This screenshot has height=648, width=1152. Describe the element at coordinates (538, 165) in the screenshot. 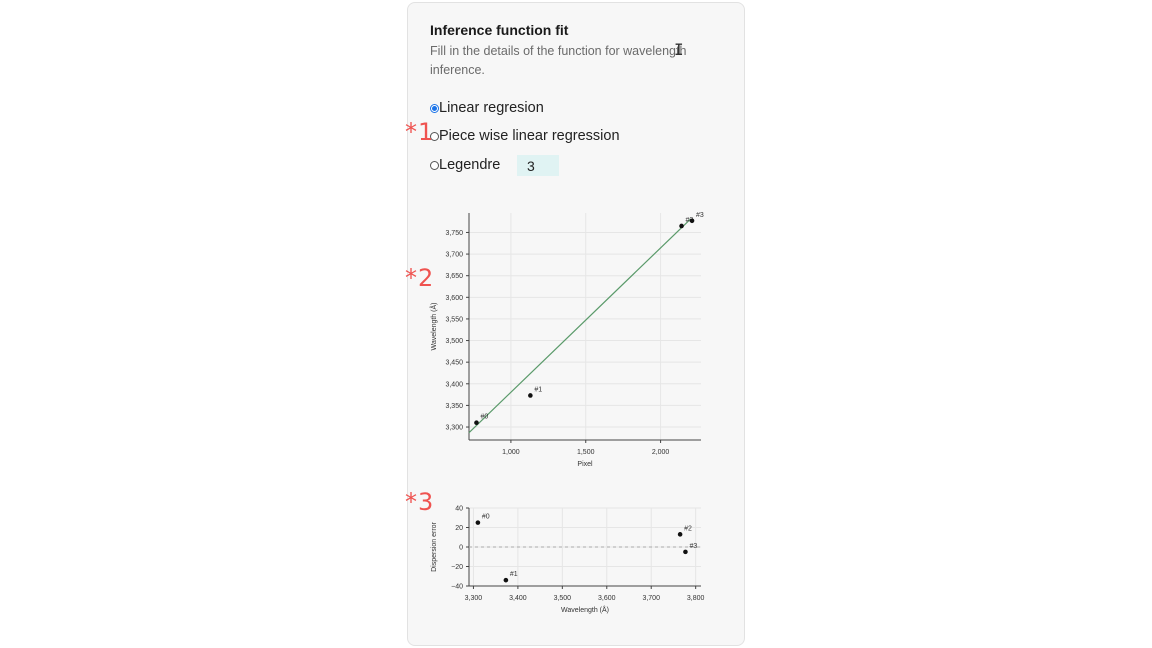

I see `legendre-degree-input` at that location.